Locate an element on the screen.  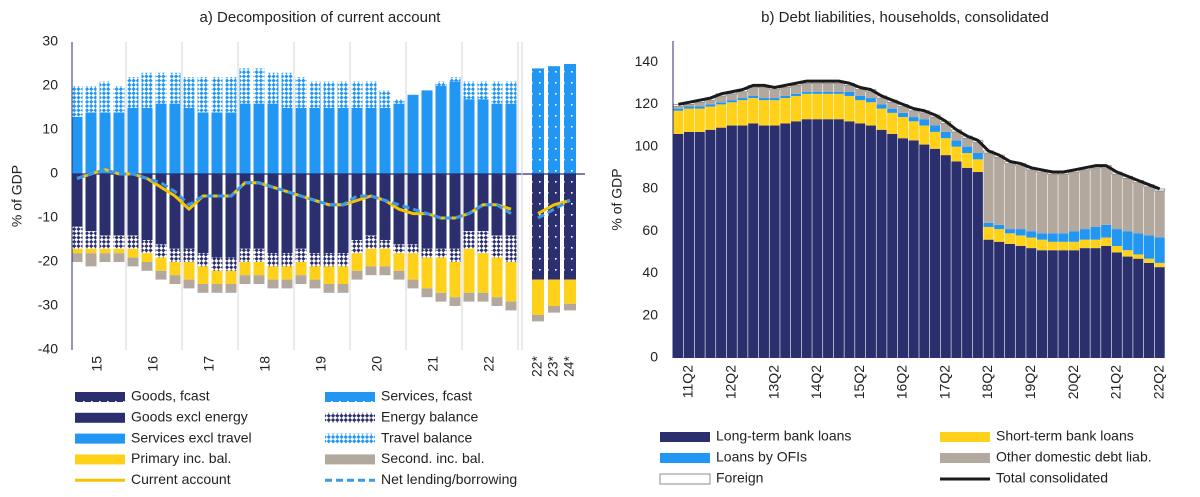
x-tick-label: 16Q2 is located at coordinates (902, 382).